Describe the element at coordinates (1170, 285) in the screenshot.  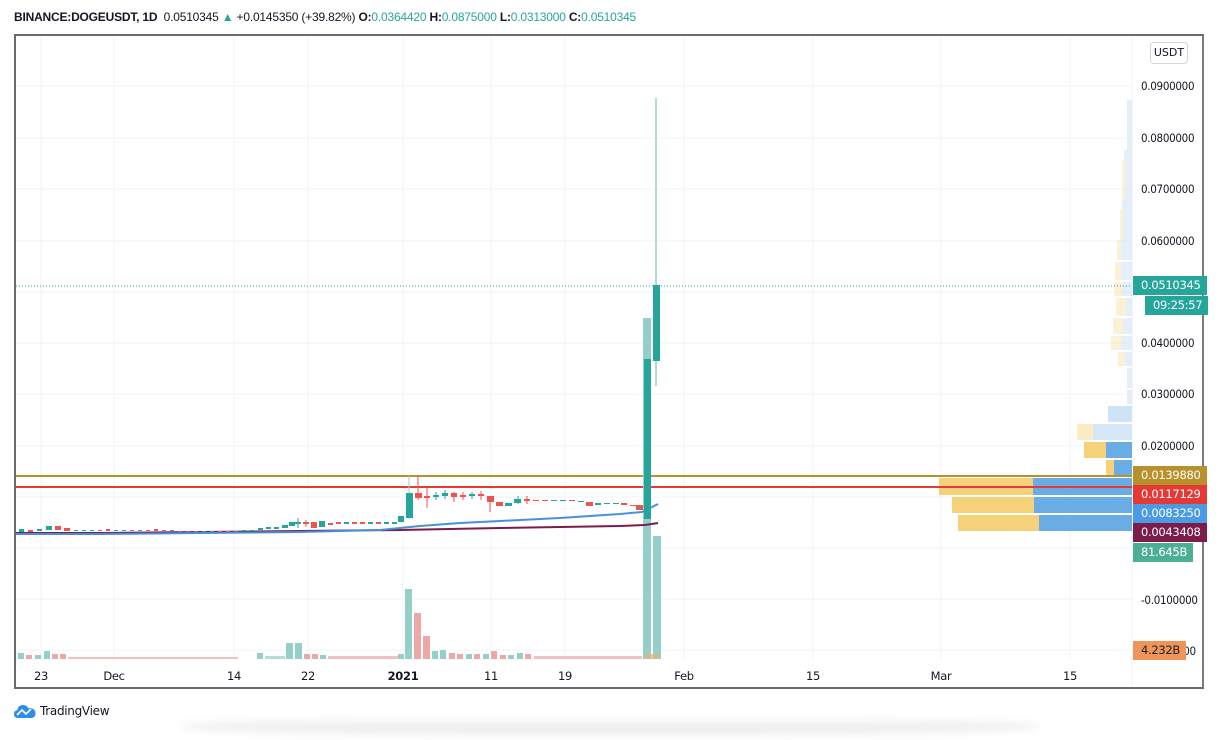
I see `last-price-tag: 0.0510345` at that location.